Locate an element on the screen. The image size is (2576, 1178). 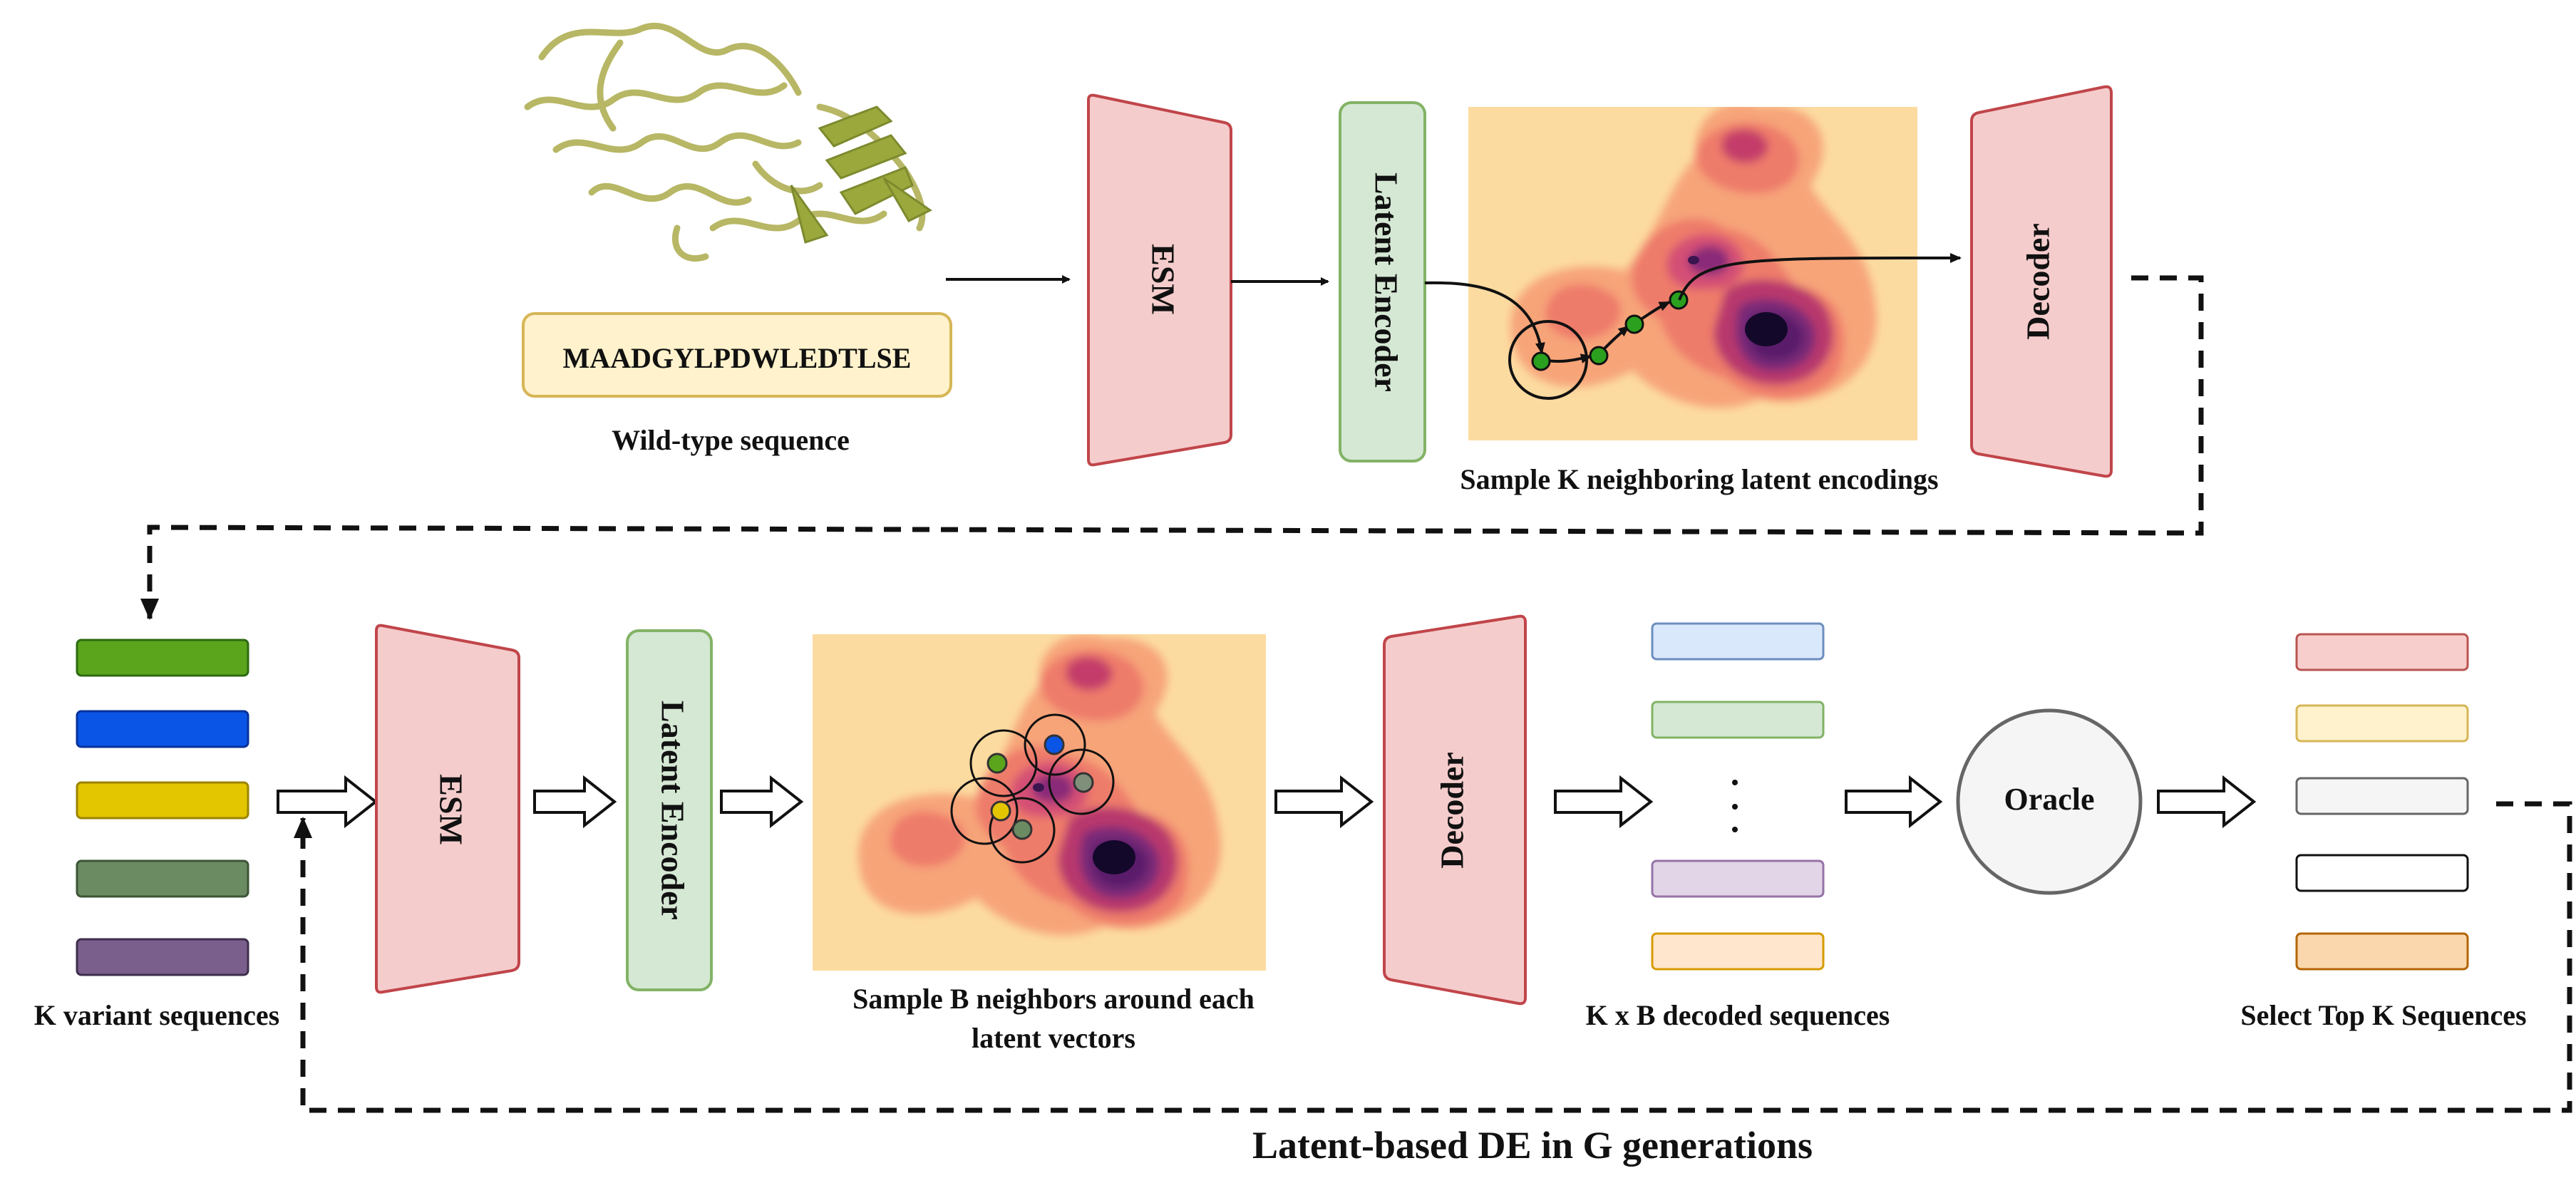
esm-block-top is located at coordinates (1159, 280).